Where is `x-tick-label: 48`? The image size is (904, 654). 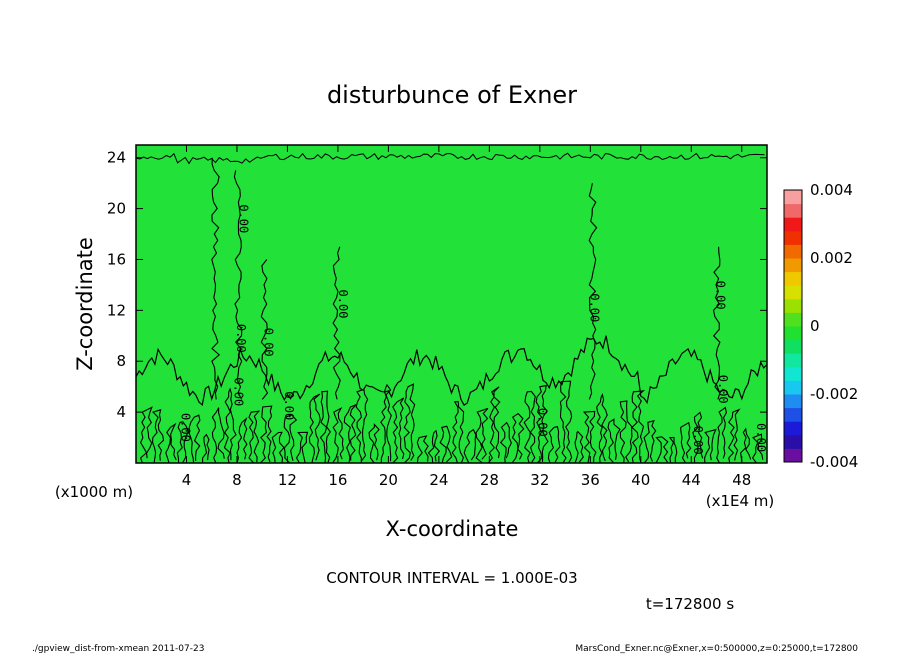 x-tick-label: 48 is located at coordinates (741, 480).